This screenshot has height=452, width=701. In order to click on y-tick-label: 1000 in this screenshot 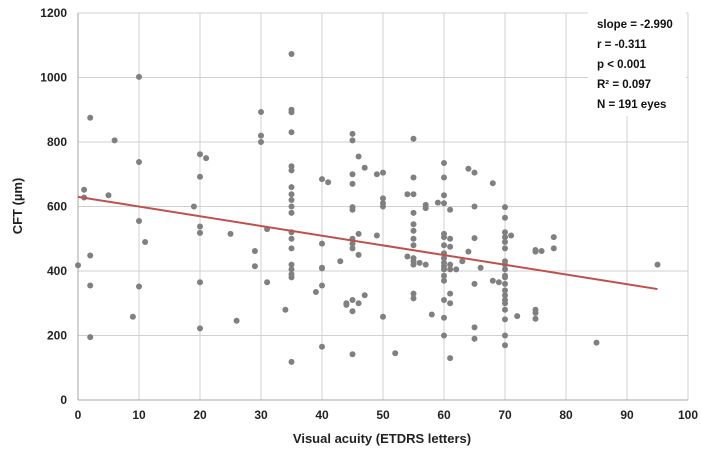, I will do `click(53, 78)`.